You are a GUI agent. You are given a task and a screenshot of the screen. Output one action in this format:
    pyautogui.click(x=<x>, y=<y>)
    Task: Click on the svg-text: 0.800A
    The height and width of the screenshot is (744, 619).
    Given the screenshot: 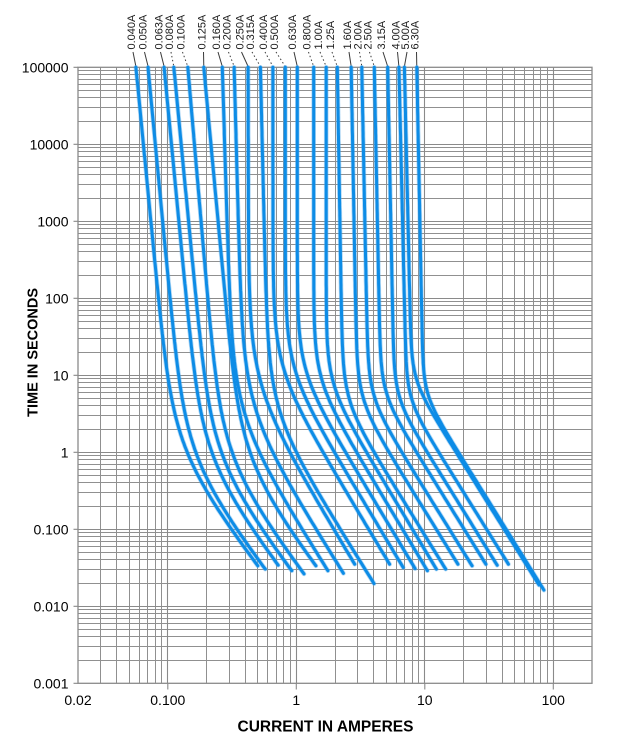 What is the action you would take?
    pyautogui.click(x=307, y=32)
    